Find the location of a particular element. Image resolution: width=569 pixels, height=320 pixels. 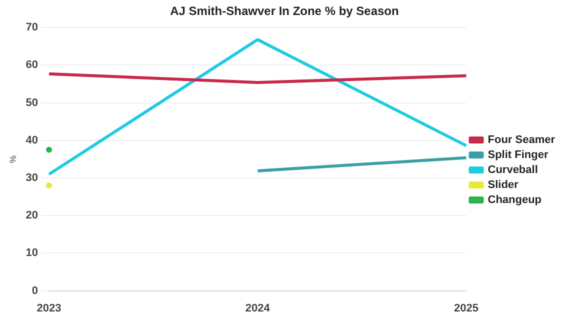

x-tick-label: 2024 is located at coordinates (258, 308).